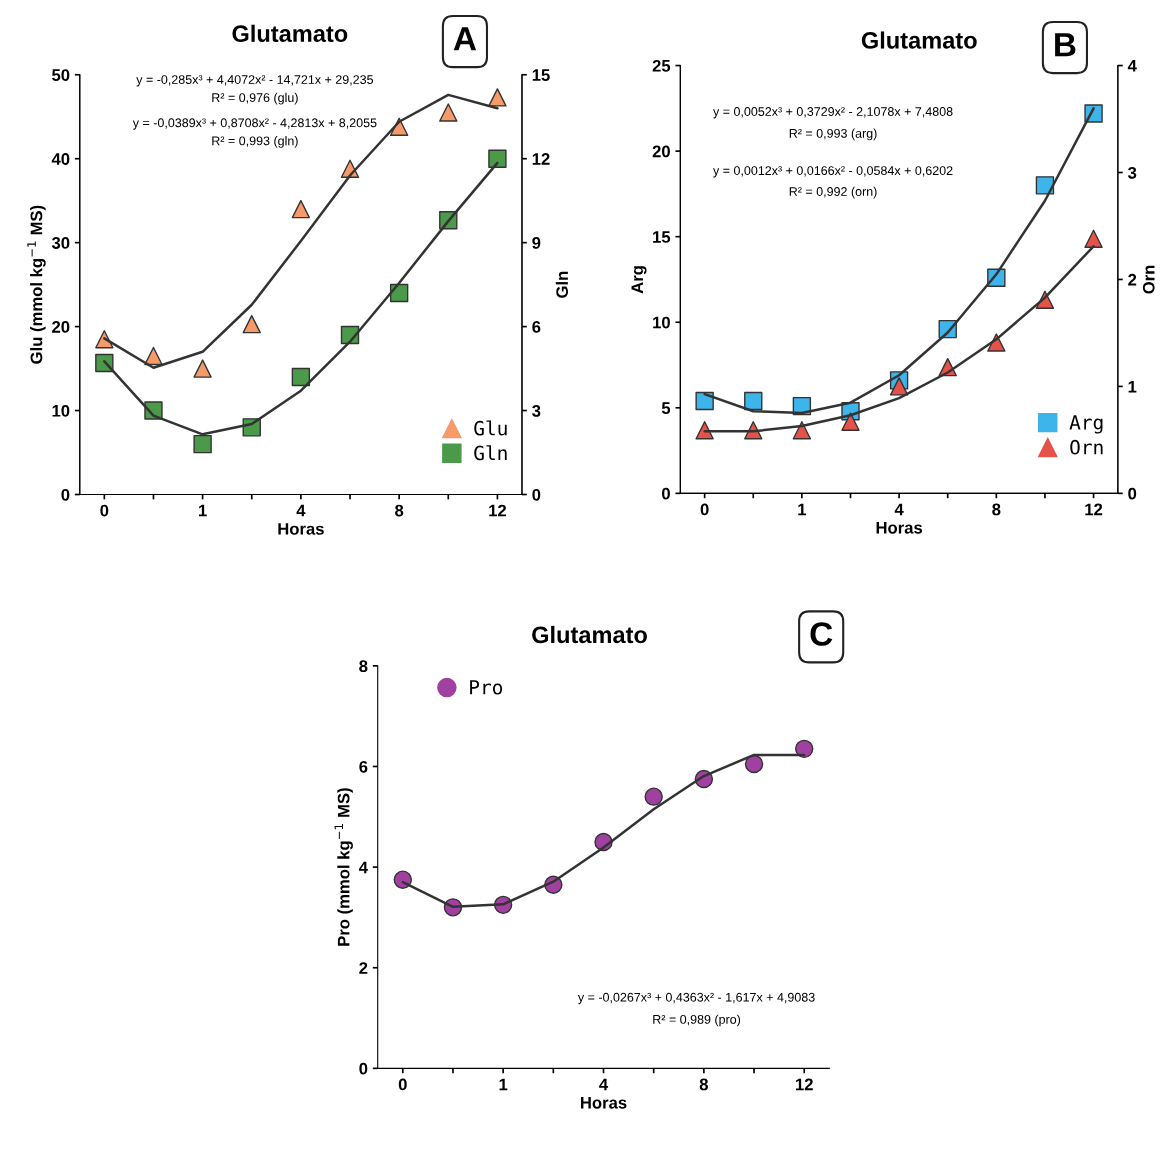  Describe the element at coordinates (61, 75) in the screenshot. I see `y-tick-label: 50` at that location.